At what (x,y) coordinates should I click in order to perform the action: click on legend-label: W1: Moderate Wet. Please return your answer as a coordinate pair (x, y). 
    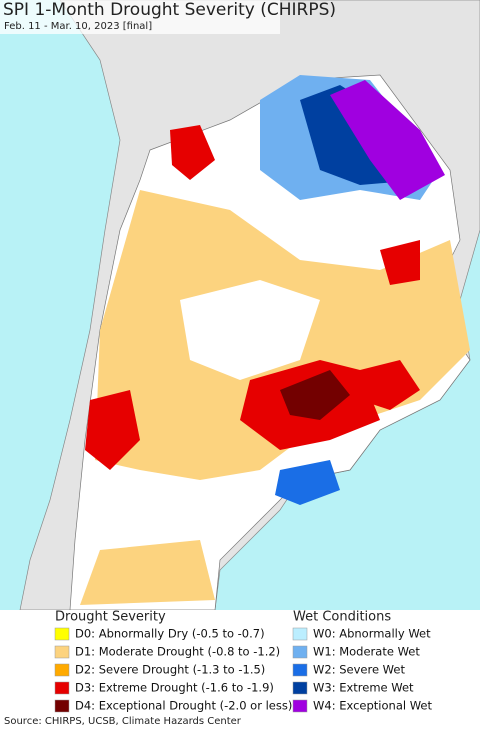
    Looking at the image, I should click on (366, 652).